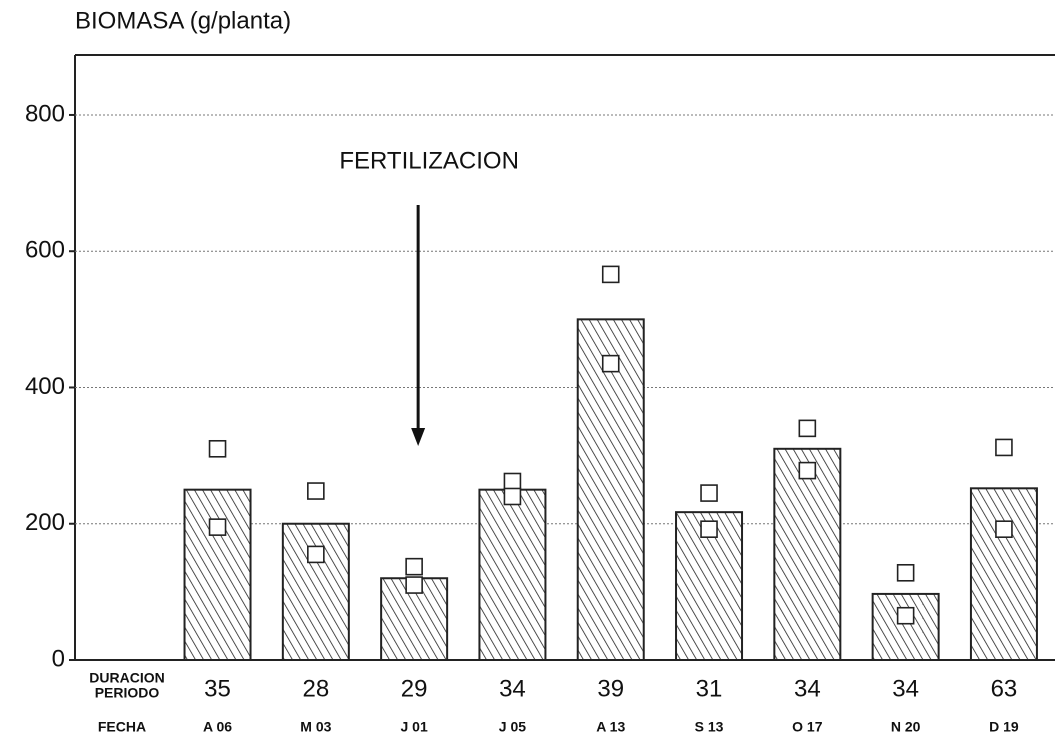 The width and height of the screenshot is (1055, 738). Describe the element at coordinates (709, 727) in the screenshot. I see `x-tick-label: S 13` at that location.